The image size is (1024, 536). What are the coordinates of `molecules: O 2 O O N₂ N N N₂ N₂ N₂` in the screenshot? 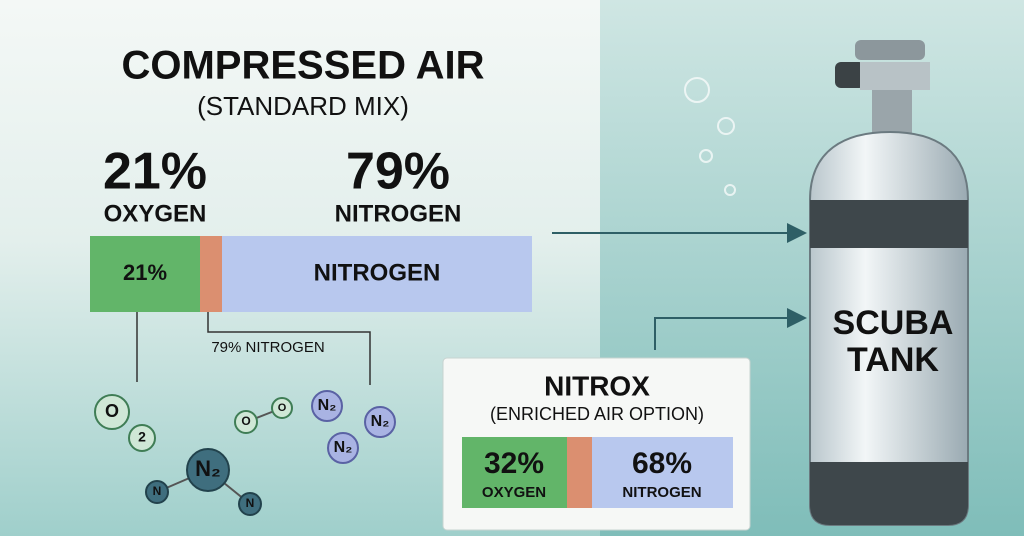 It's located at (245, 453).